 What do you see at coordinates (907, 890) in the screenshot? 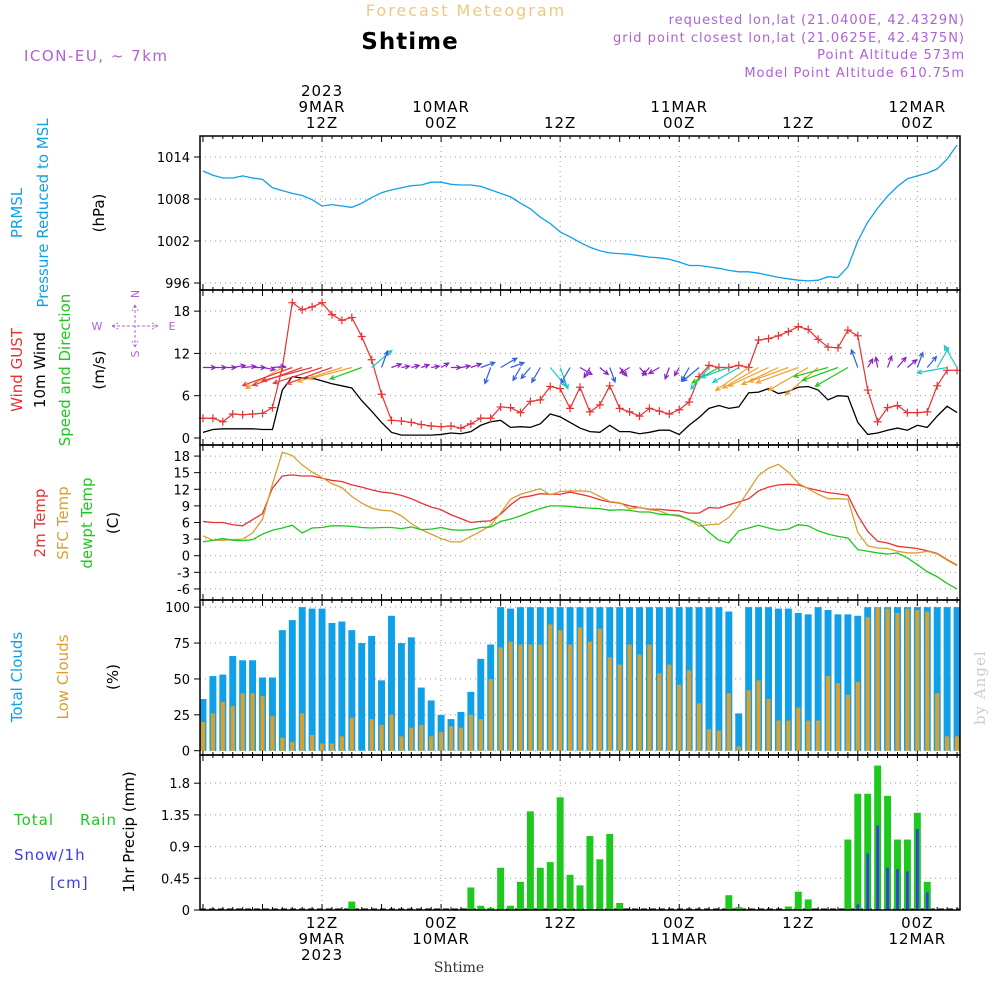
I see `snow-bar` at bounding box center [907, 890].